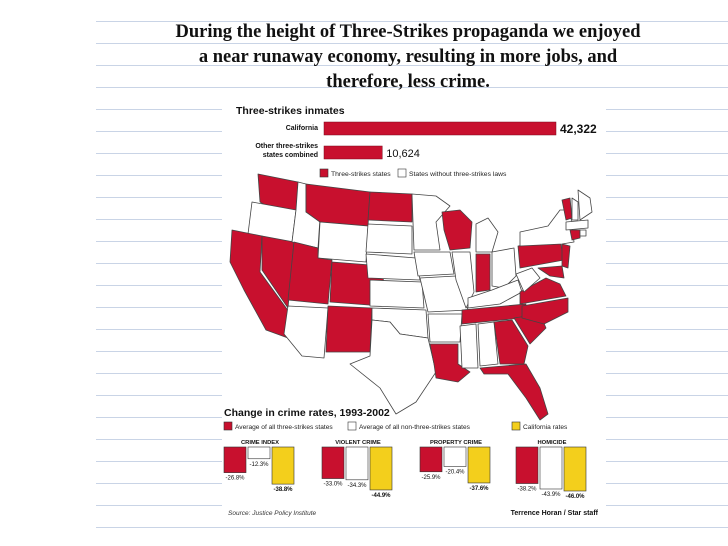 The image size is (728, 546). Describe the element at coordinates (455, 473) in the screenshot. I see `crime-value-label: -20.4%` at that location.